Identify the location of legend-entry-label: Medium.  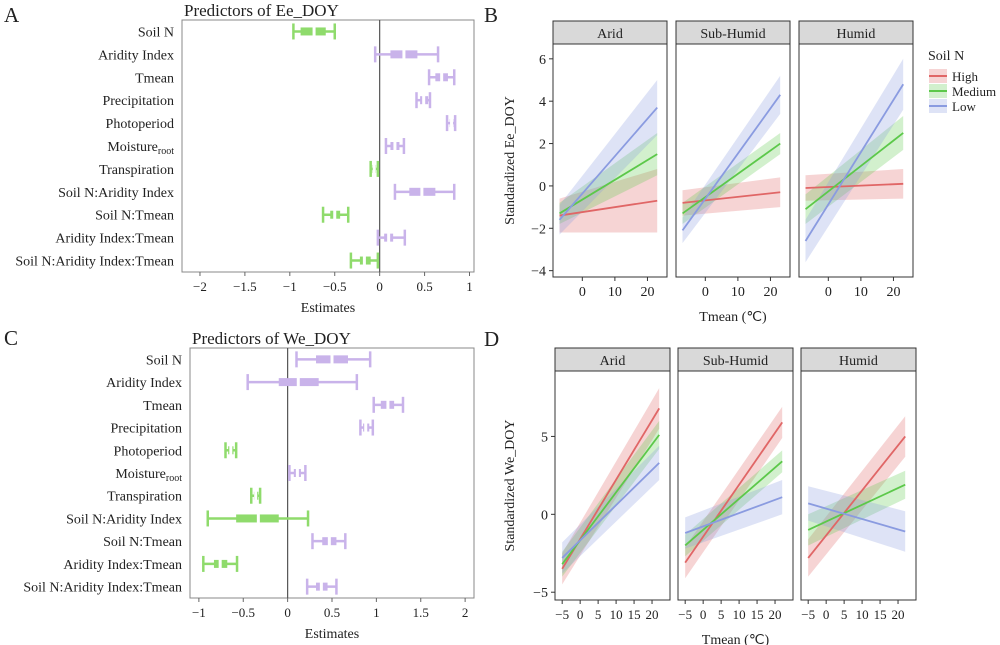
(974, 91).